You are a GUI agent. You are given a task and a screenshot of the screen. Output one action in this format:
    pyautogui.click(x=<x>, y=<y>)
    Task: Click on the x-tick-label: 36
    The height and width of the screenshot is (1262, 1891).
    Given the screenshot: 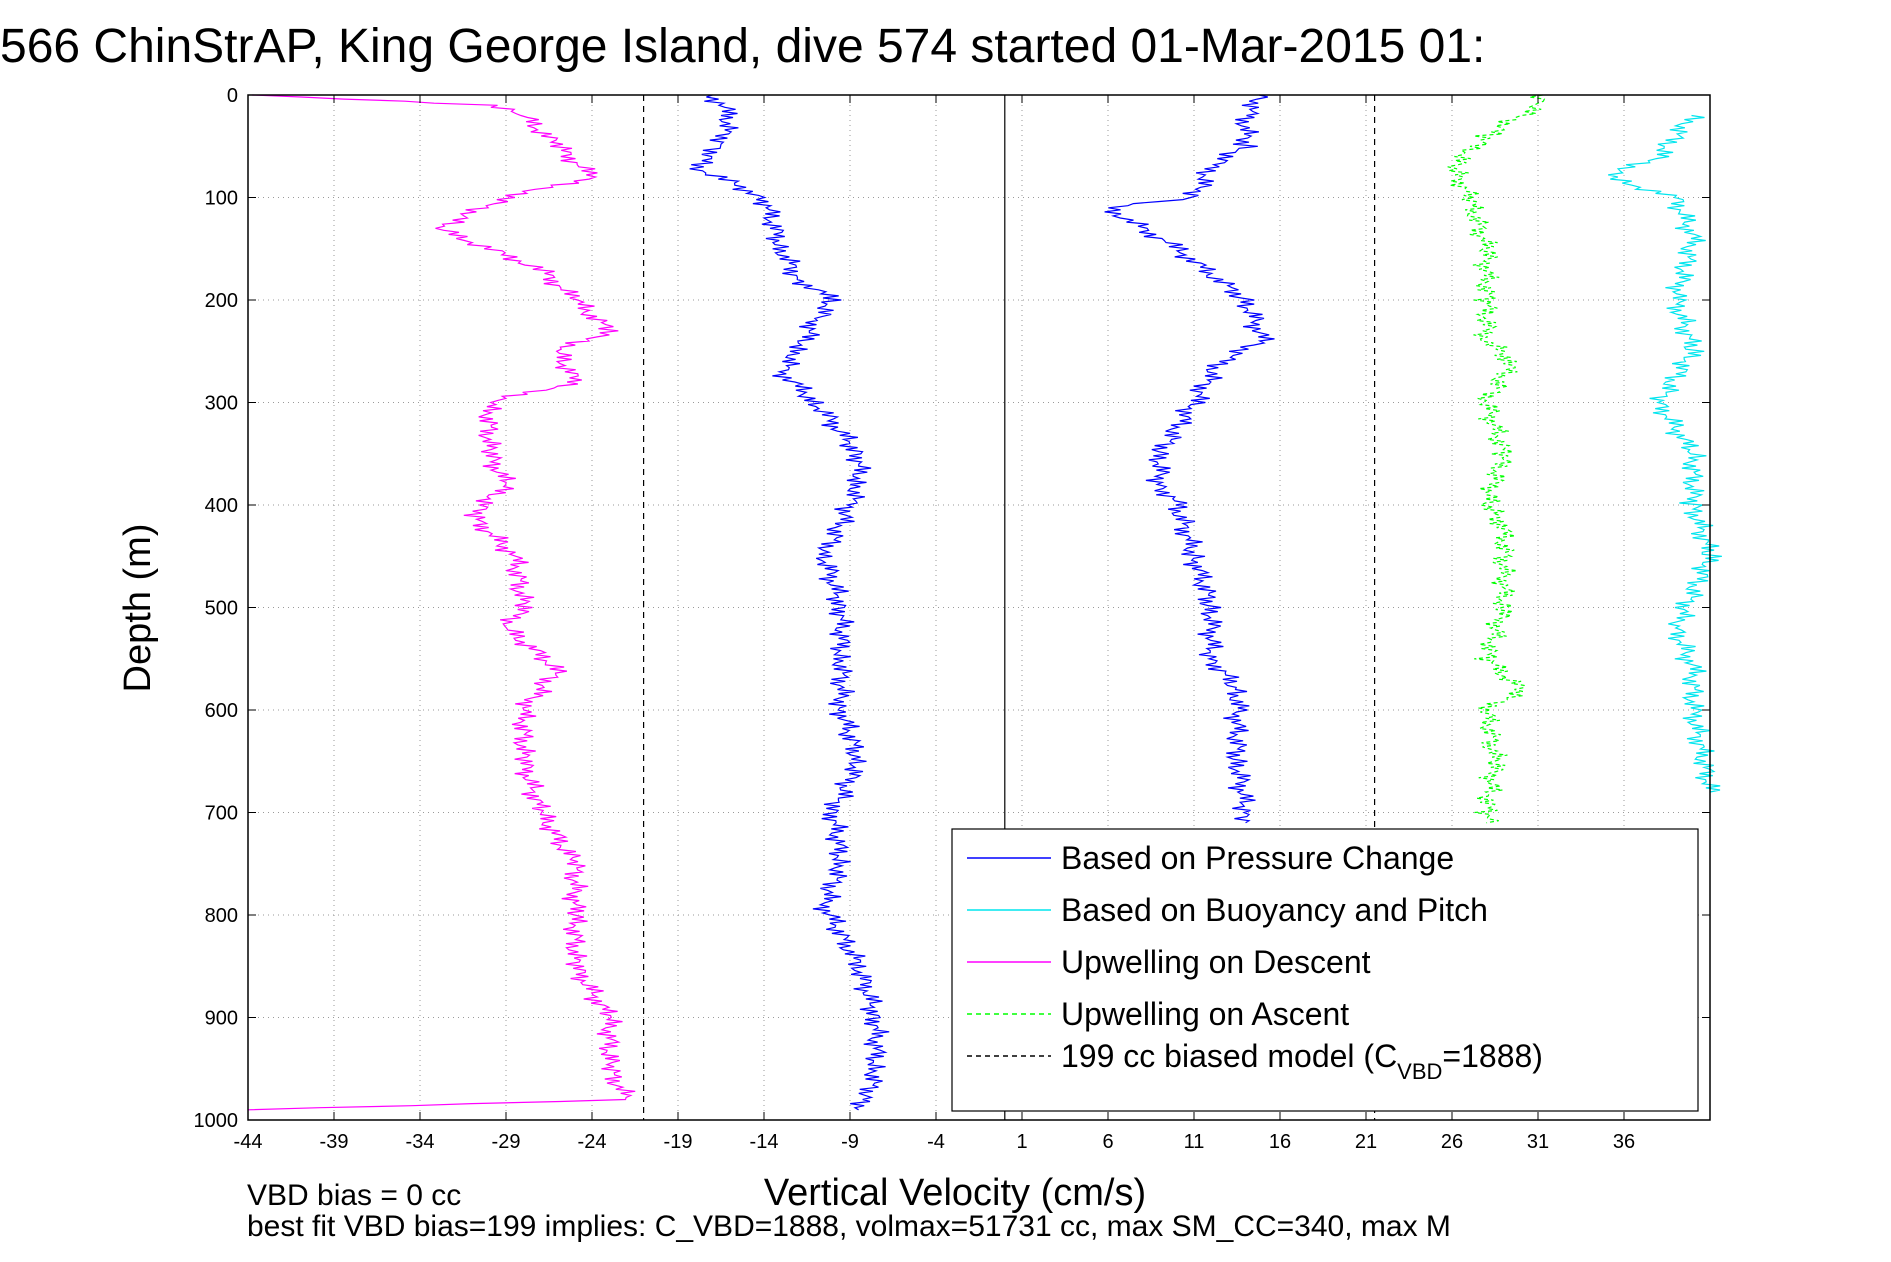 What is the action you would take?
    pyautogui.click(x=1624, y=1142)
    